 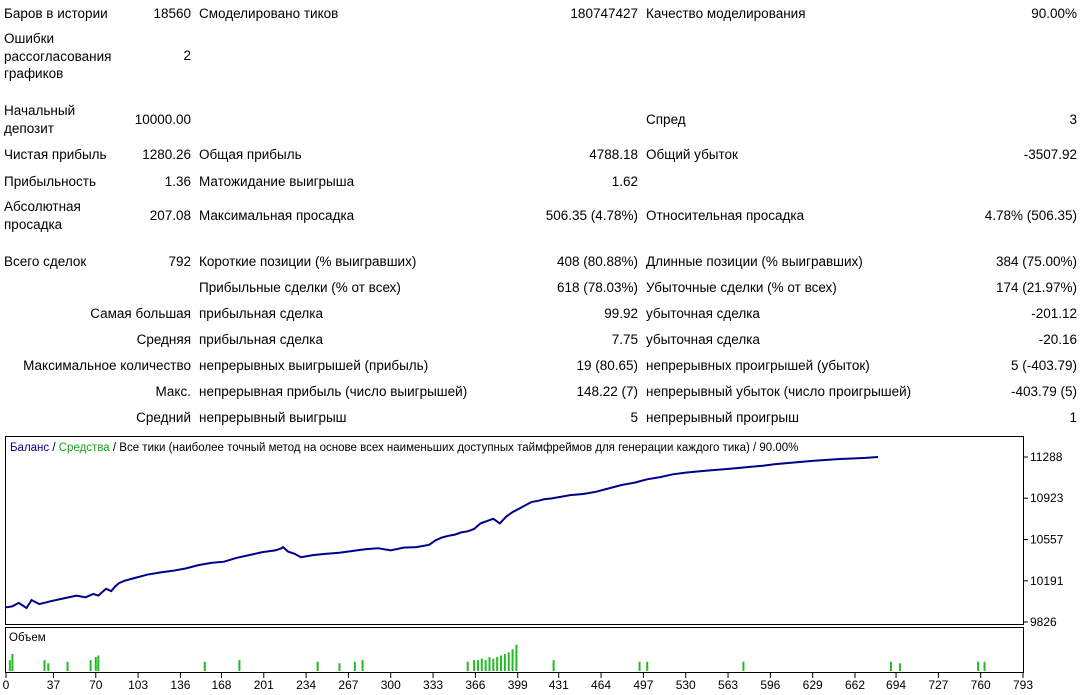 I want to click on rel-drawdown-label: Относительная просадка, so click(x=725, y=215).